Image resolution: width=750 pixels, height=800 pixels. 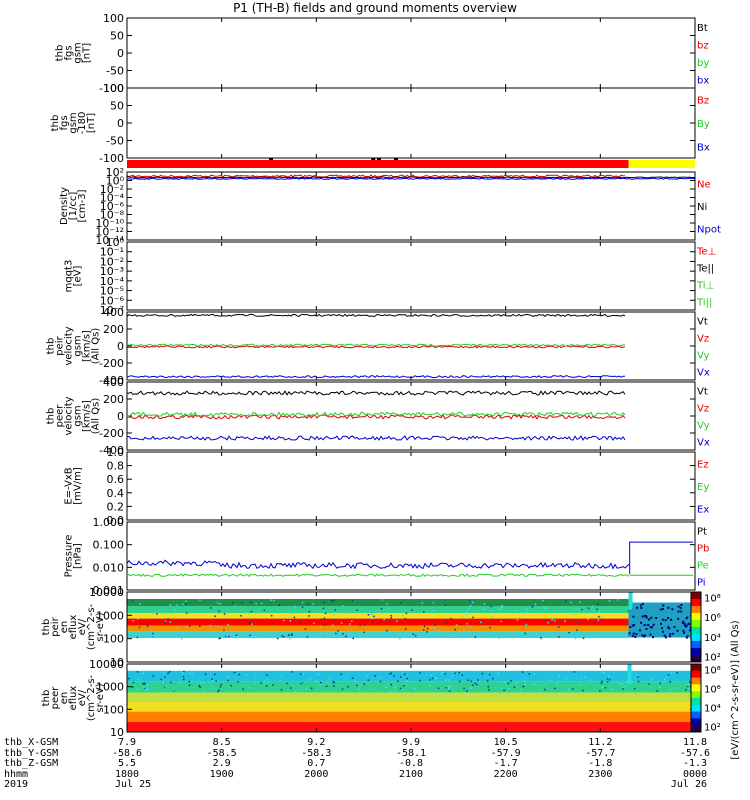 What do you see at coordinates (376, 393) in the screenshot?
I see `peer-velocity-line-Vt` at bounding box center [376, 393].